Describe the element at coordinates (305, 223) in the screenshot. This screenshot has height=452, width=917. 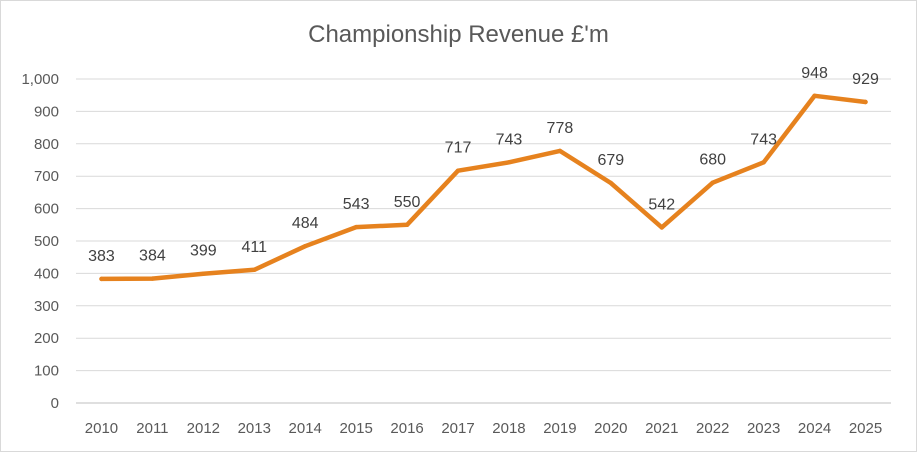
I see `data-label: 484` at that location.